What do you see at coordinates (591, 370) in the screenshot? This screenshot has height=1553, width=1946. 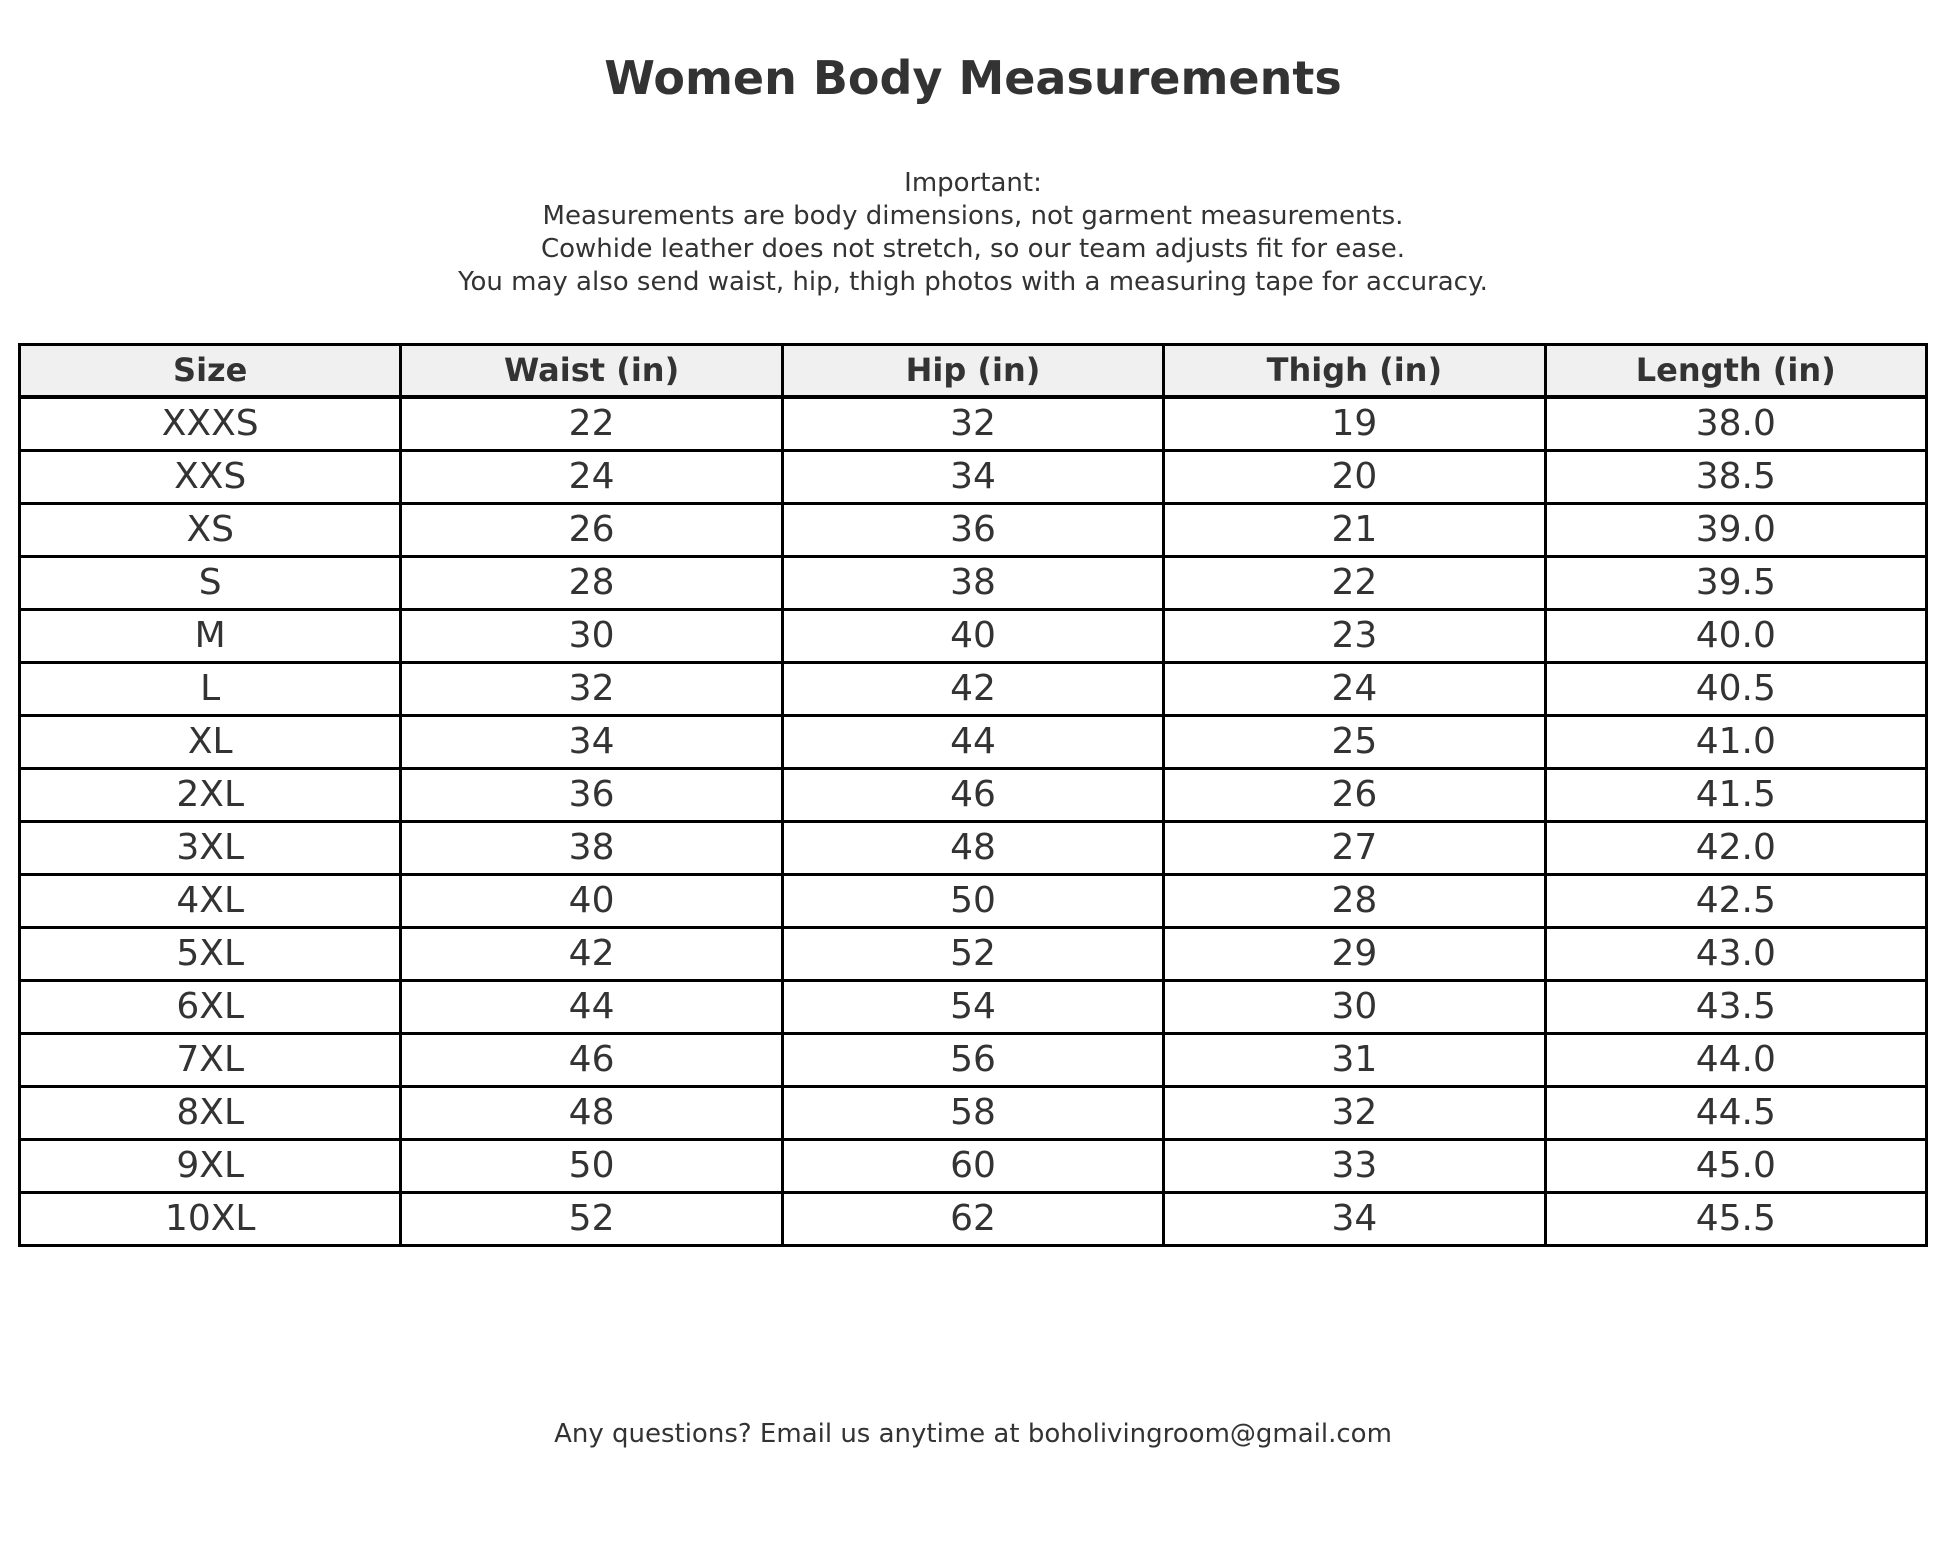 I see `column-header-waist: Waist (in)` at bounding box center [591, 370].